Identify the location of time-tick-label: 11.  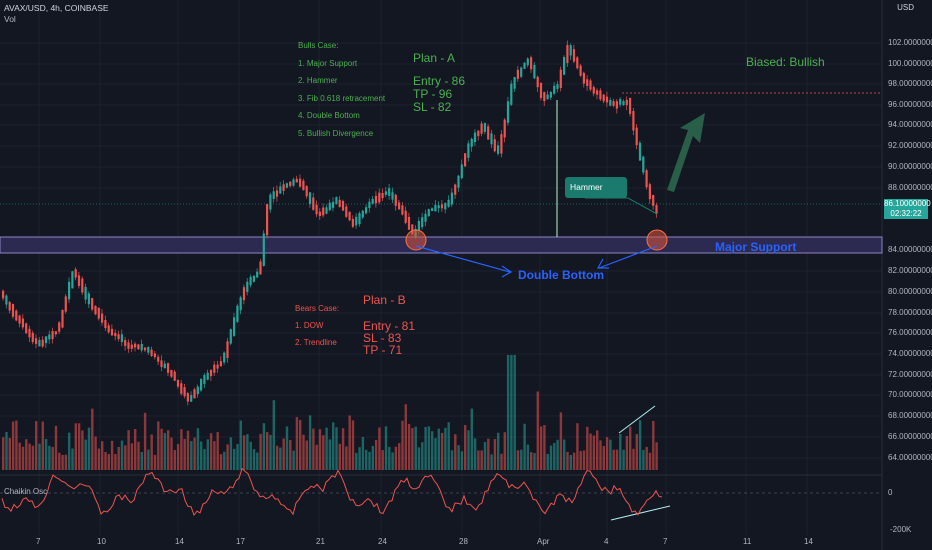
(747, 541).